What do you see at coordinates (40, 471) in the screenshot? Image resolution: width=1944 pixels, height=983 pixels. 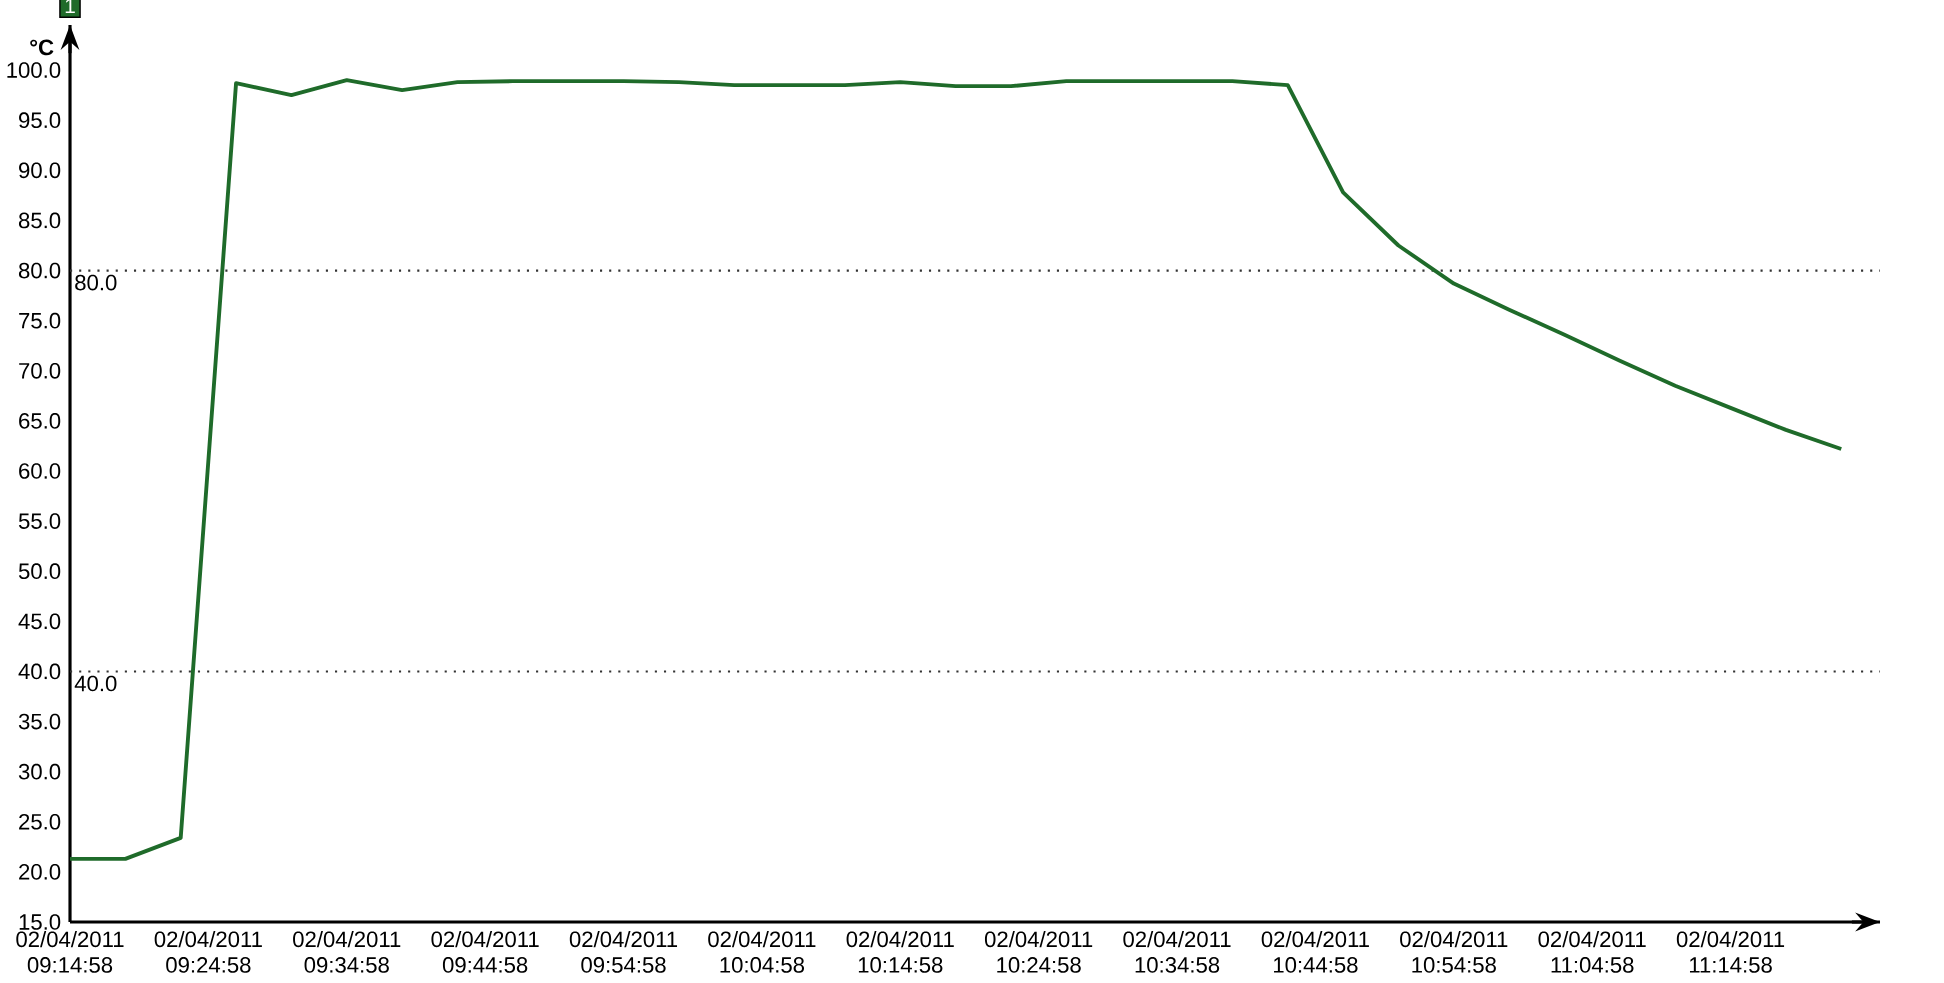 I see `y-tick-label: 60.0` at bounding box center [40, 471].